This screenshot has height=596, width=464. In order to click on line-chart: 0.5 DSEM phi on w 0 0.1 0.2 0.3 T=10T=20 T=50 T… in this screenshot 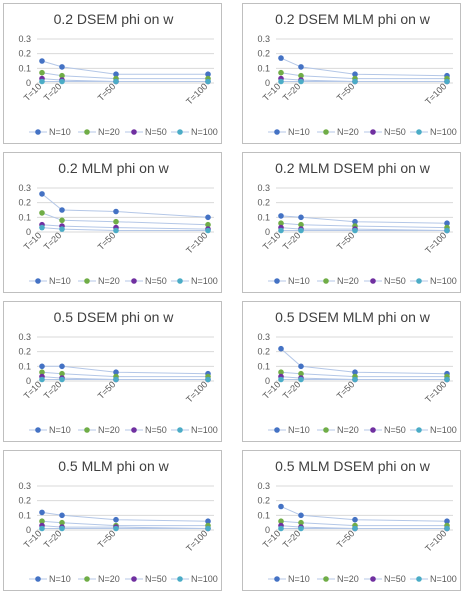, I will do `click(117, 372)`.